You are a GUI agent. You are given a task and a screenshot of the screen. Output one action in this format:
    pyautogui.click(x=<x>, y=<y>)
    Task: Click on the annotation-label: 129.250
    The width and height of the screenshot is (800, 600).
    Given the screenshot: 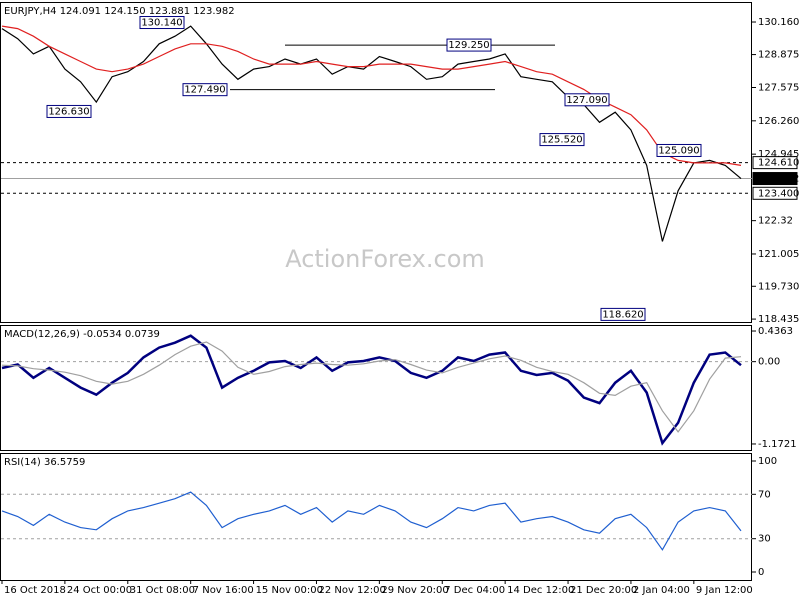 What is the action you would take?
    pyautogui.click(x=468, y=45)
    